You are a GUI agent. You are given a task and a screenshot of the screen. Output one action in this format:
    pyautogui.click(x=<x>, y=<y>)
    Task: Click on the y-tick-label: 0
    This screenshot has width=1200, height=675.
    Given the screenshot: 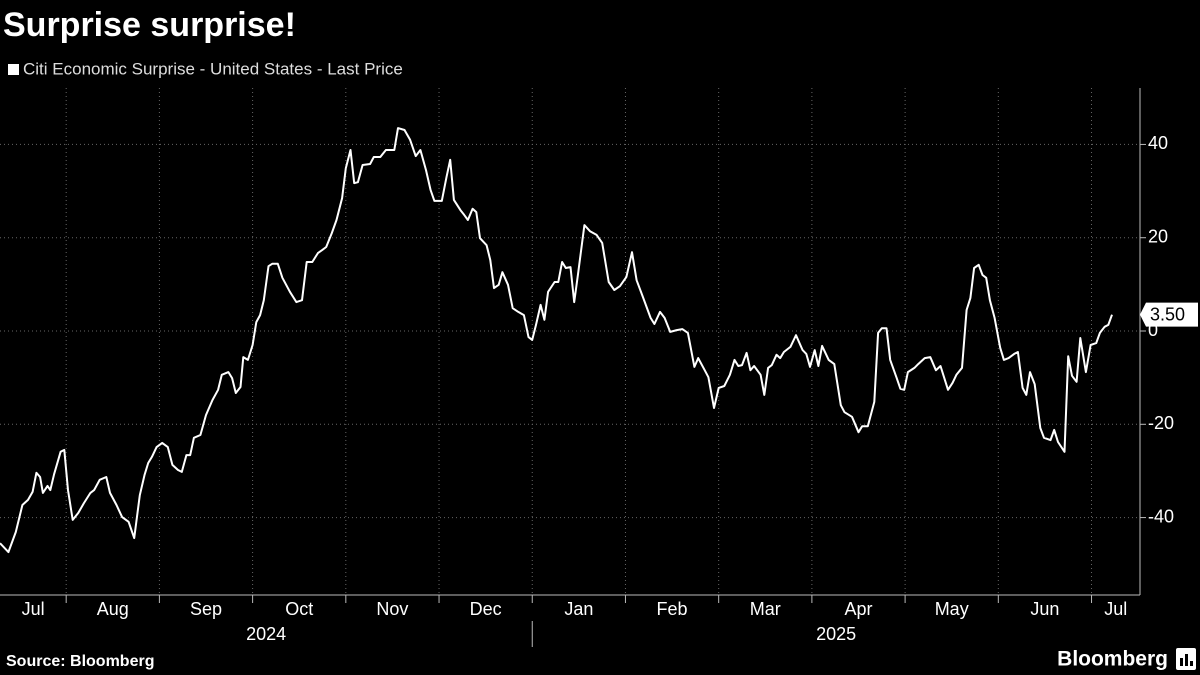 What is the action you would take?
    pyautogui.click(x=1153, y=330)
    